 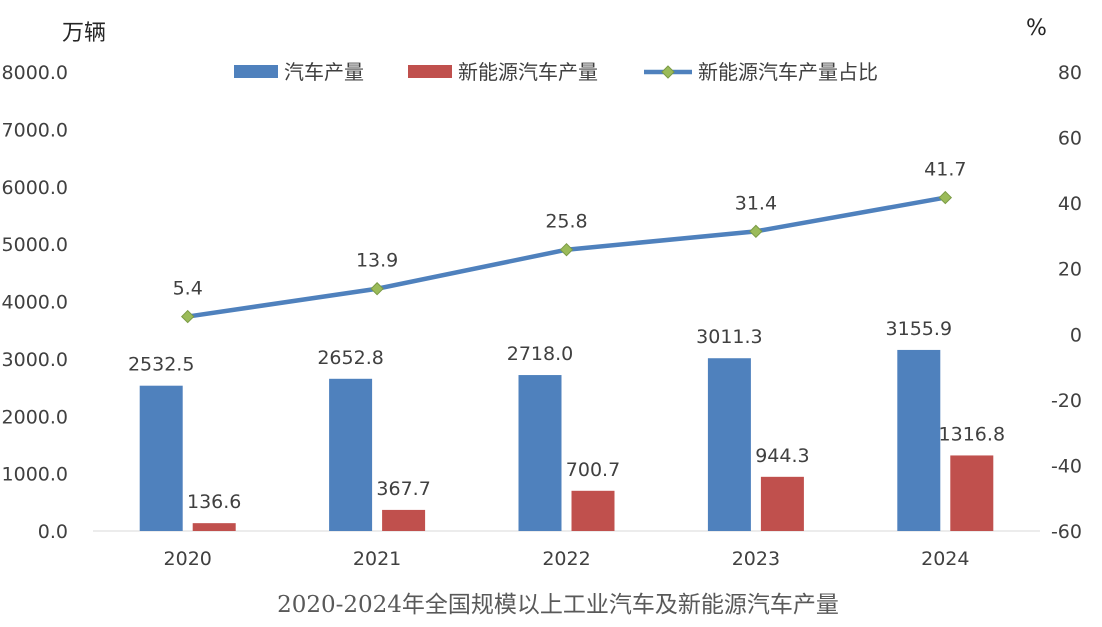 I want to click on left-tick-label: 8000.0, so click(x=35, y=73).